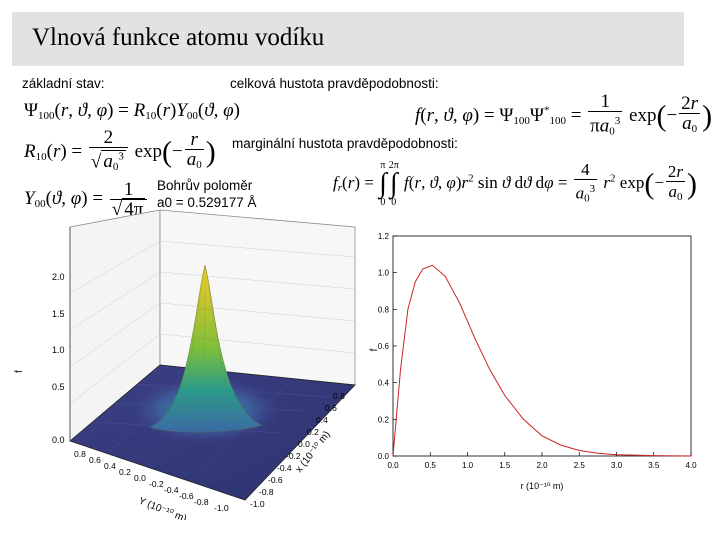 Image resolution: width=720 pixels, height=540 pixels. What do you see at coordinates (654, 465) in the screenshot?
I see `x-tick-label: 3.5` at bounding box center [654, 465].